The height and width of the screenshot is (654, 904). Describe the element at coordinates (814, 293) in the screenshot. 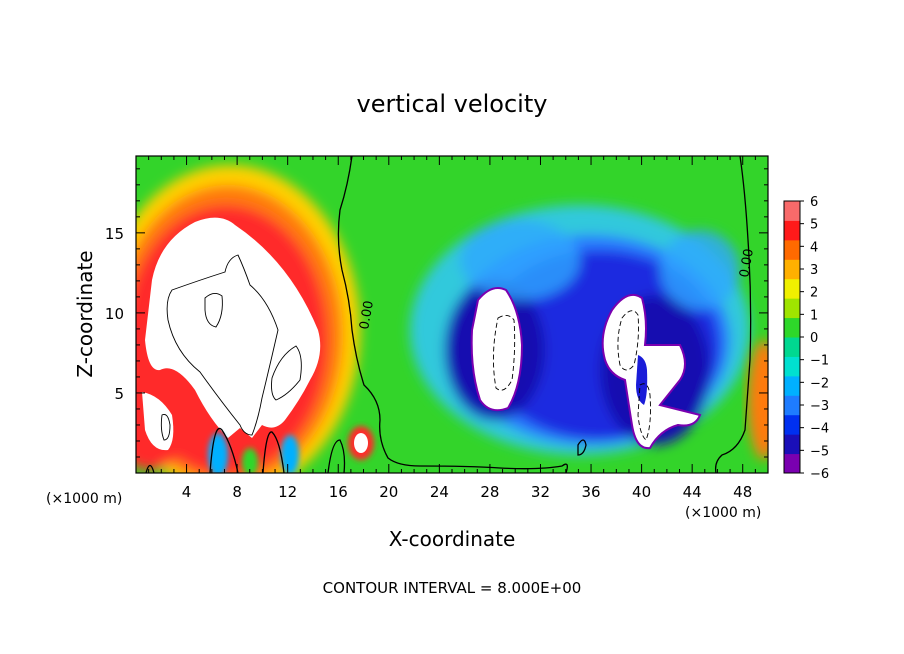

I see `colorbar-tick-label: 2` at that location.